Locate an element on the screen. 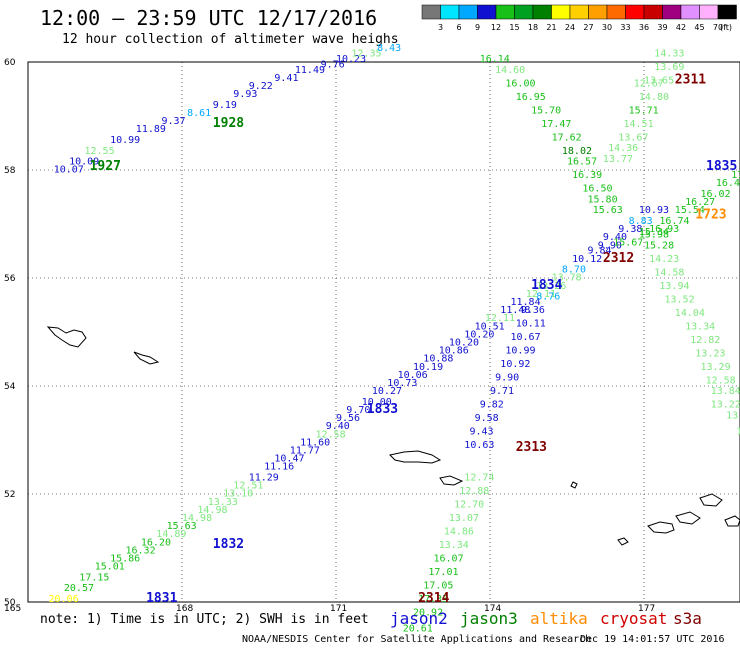  lon-tick-label: 165 is located at coordinates (12, 609).